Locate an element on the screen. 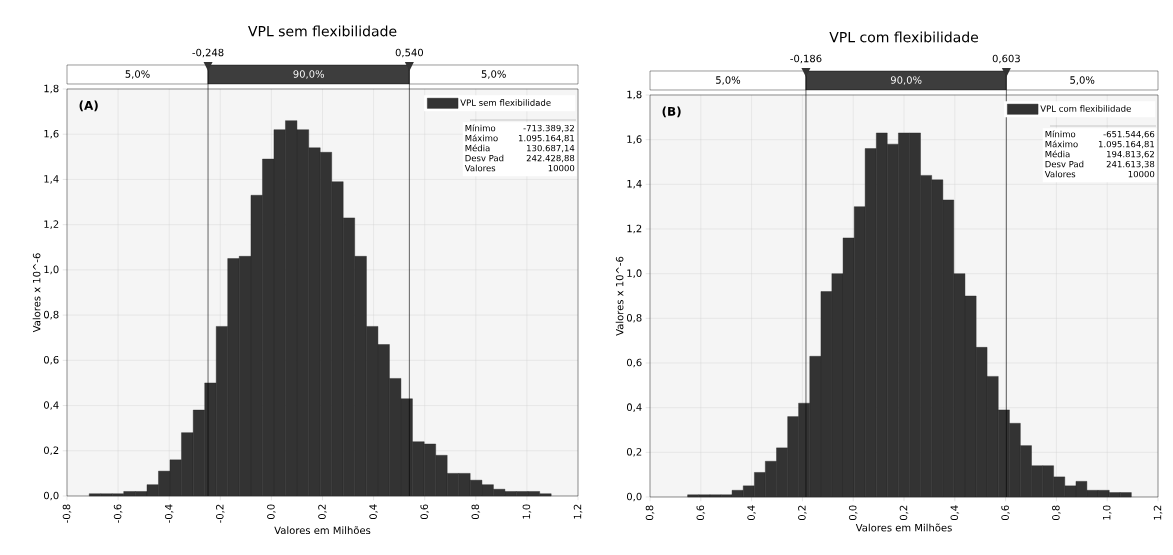  x-tick-label: -0,6 is located at coordinates (118, 513).